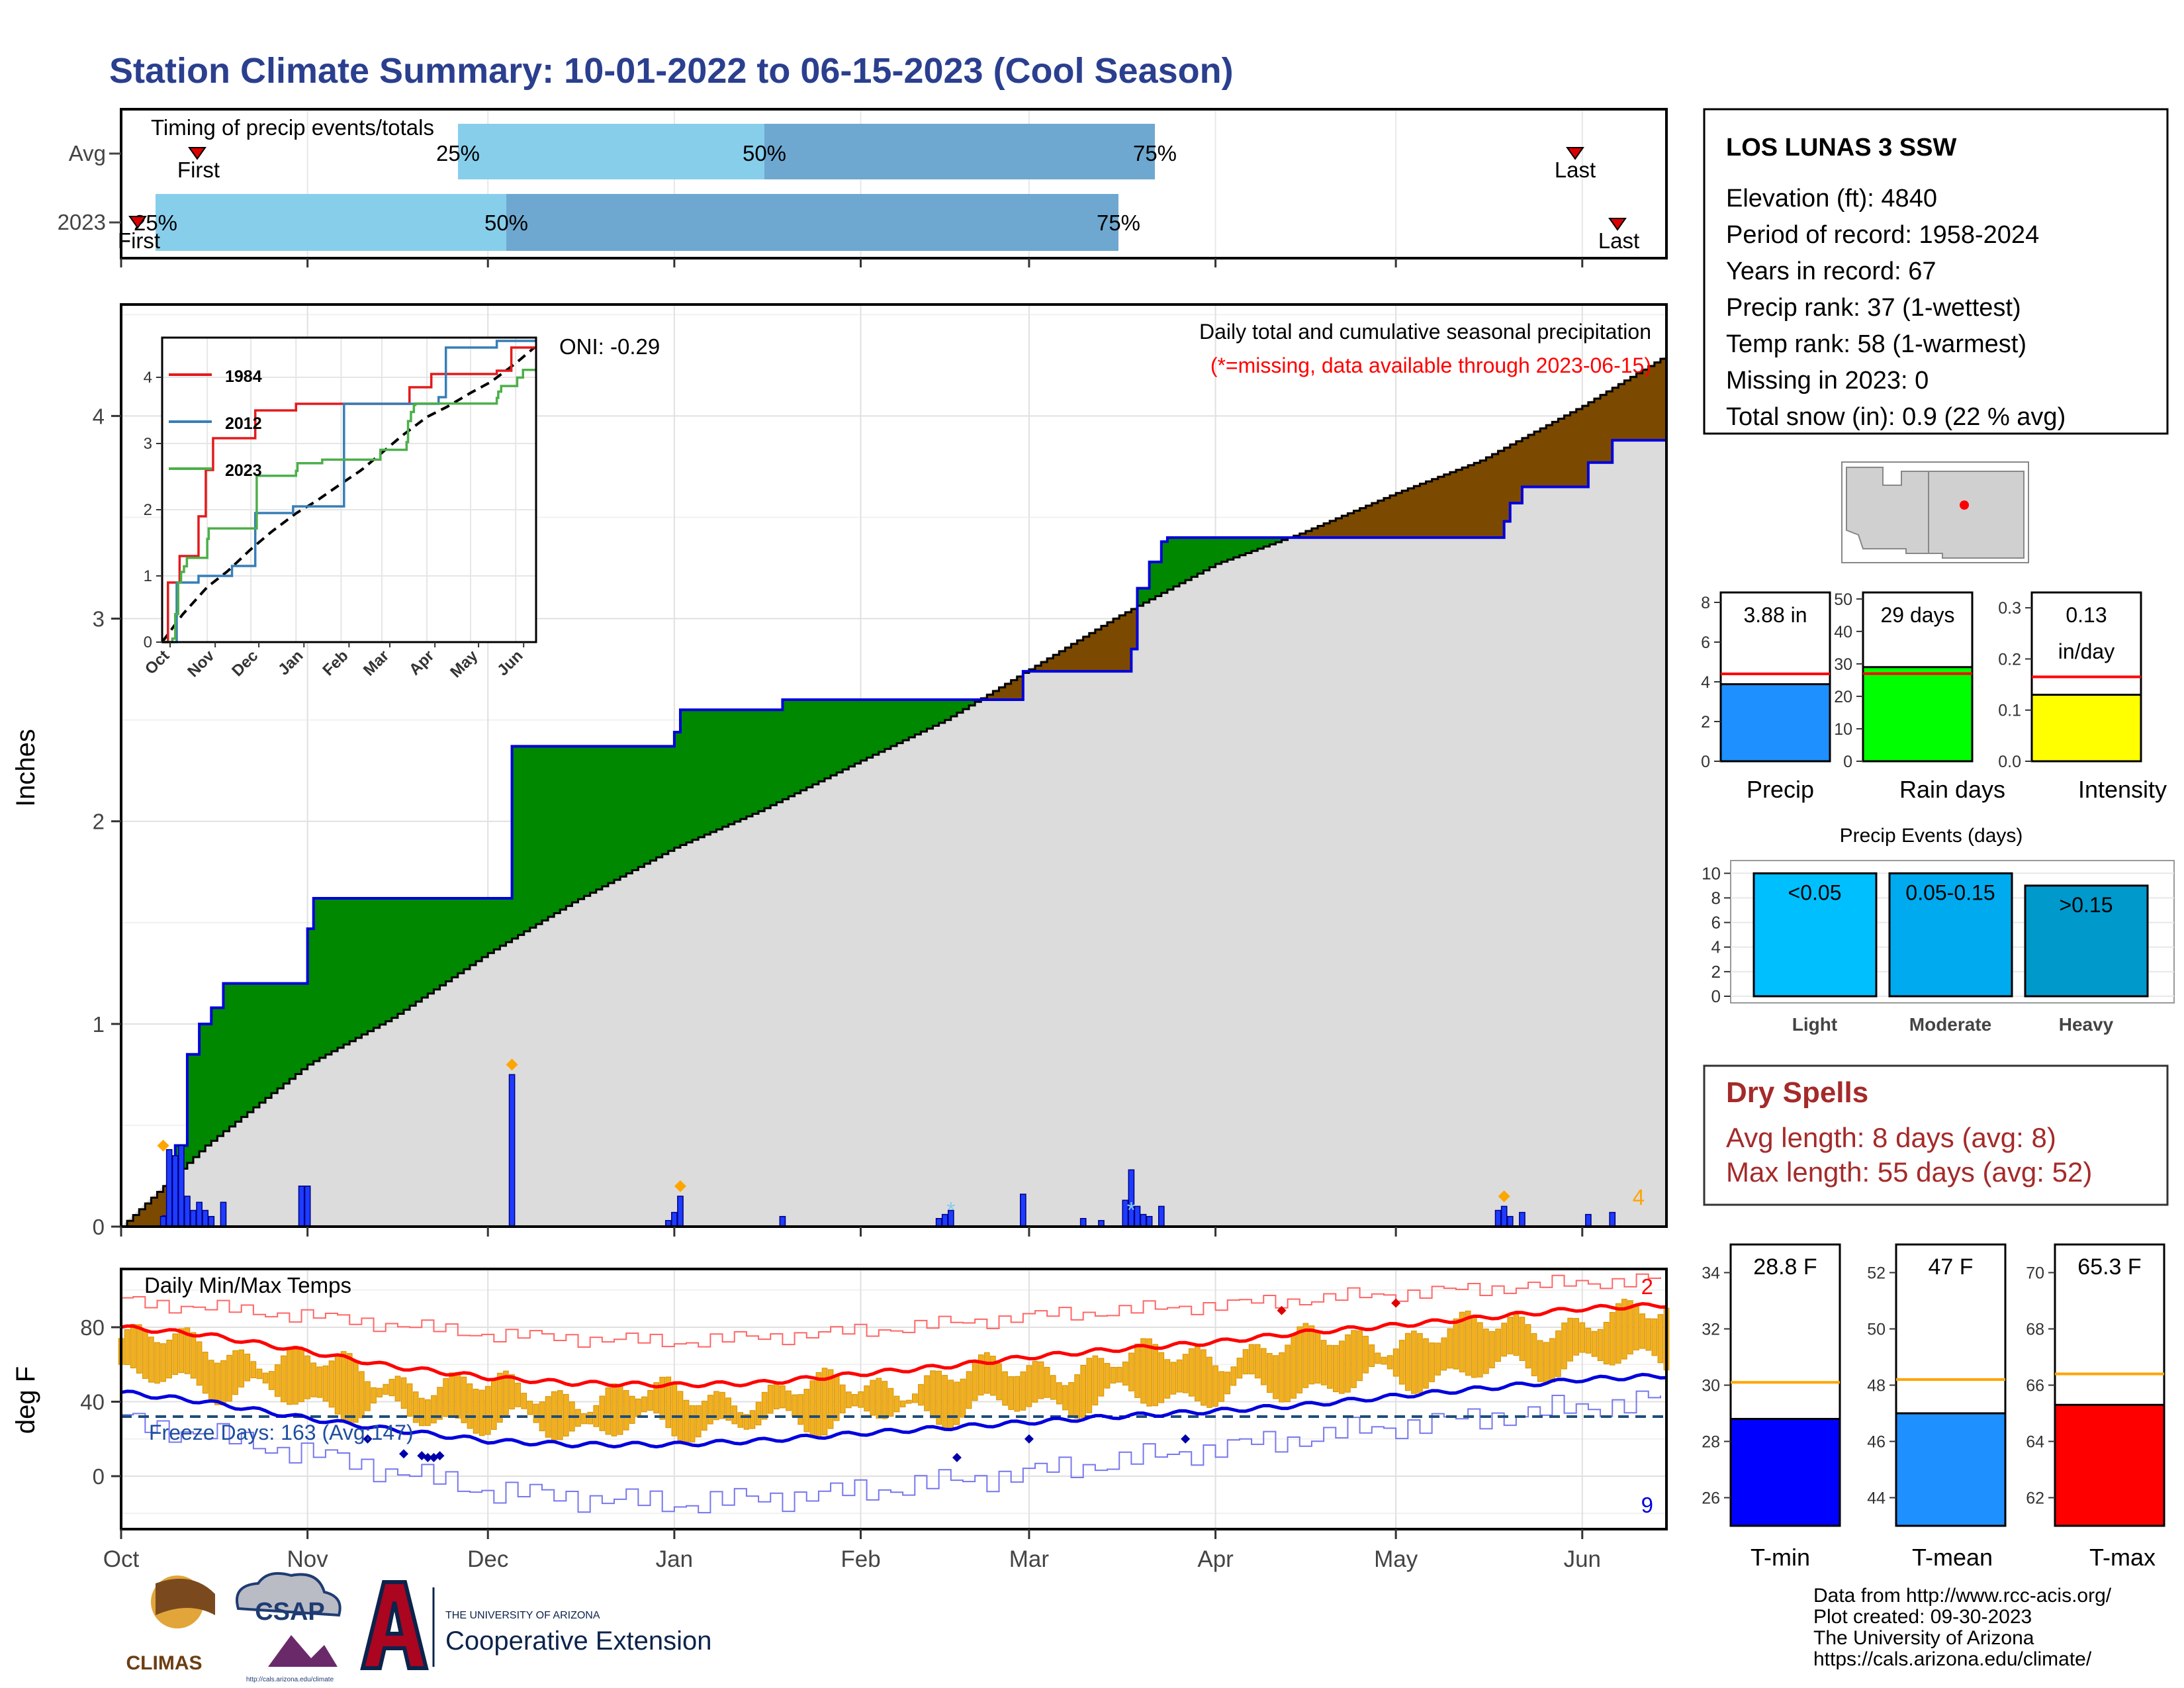 Image resolution: width=2184 pixels, height=1688 pixels. I want to click on temp-x-ticks: Oct Nov Dec Jan Feb Mar Apr May Jun, so click(852, 1550).